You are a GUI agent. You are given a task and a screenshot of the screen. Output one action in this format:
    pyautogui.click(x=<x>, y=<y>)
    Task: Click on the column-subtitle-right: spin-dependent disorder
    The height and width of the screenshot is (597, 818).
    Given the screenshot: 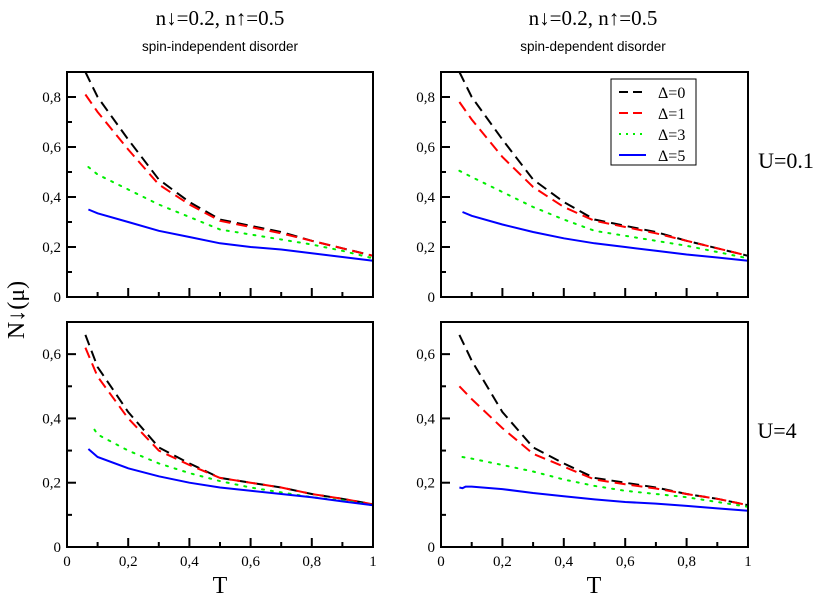 What is the action you would take?
    pyautogui.click(x=593, y=46)
    